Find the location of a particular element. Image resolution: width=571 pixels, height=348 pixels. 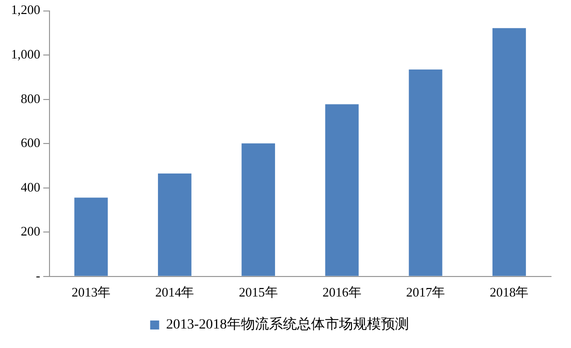

y-tick-label: 600 is located at coordinates (30, 142).